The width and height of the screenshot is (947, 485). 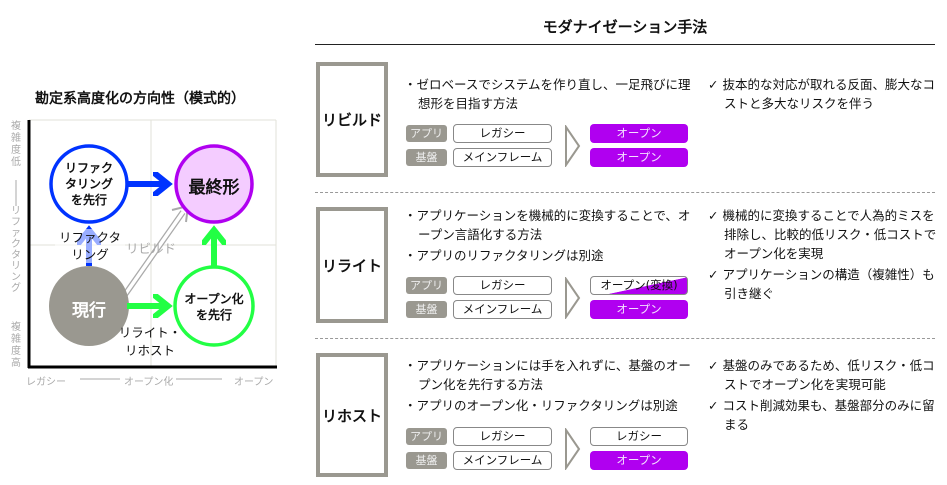 I want to click on section-title: モダナイゼーション手法, so click(x=625, y=27).